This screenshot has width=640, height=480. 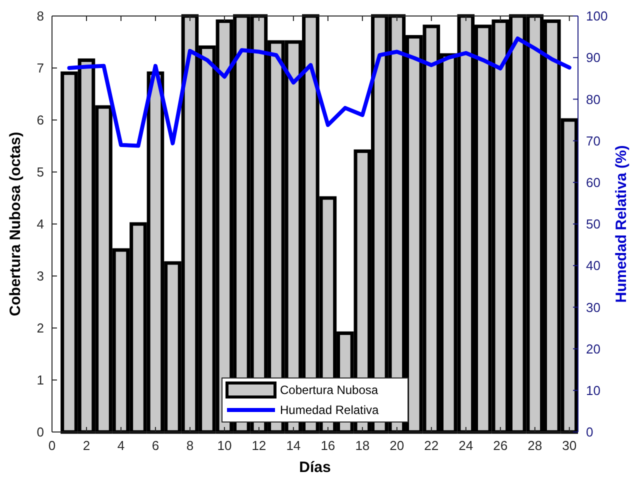 What do you see at coordinates (593, 182) in the screenshot?
I see `y2-tick-label: 60` at bounding box center [593, 182].